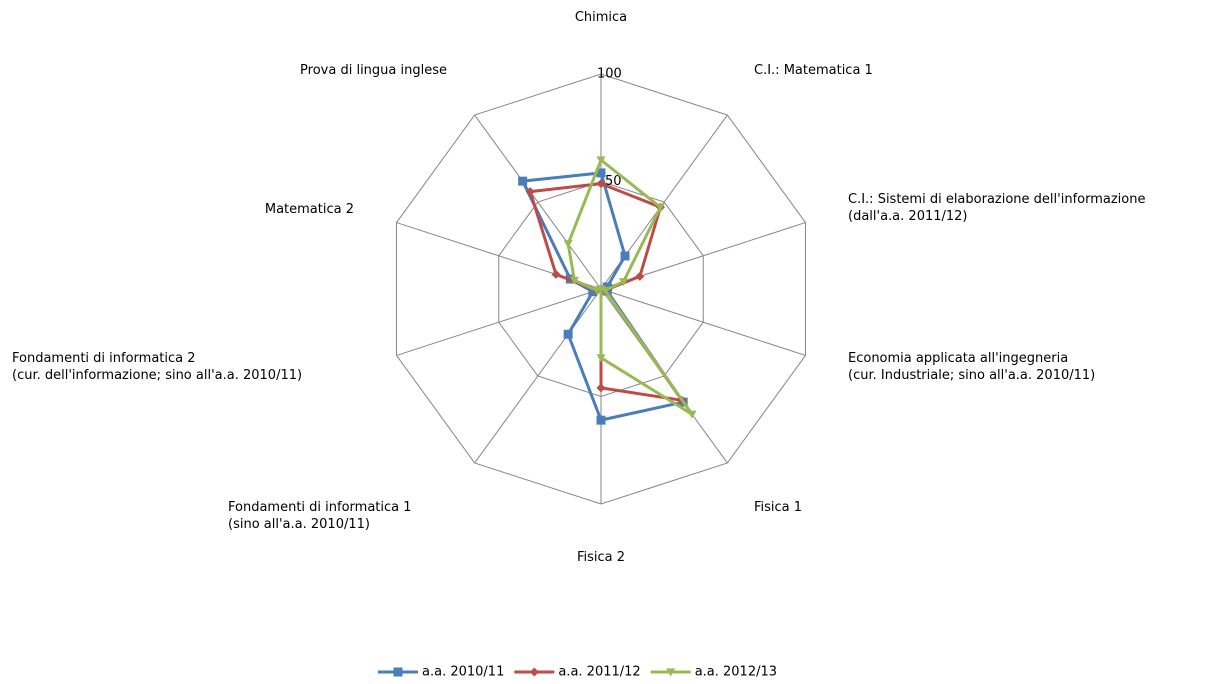 Image resolution: width=1213 pixels, height=684 pixels. Describe the element at coordinates (601, 17) in the screenshot. I see `category-label: Chimica` at that location.